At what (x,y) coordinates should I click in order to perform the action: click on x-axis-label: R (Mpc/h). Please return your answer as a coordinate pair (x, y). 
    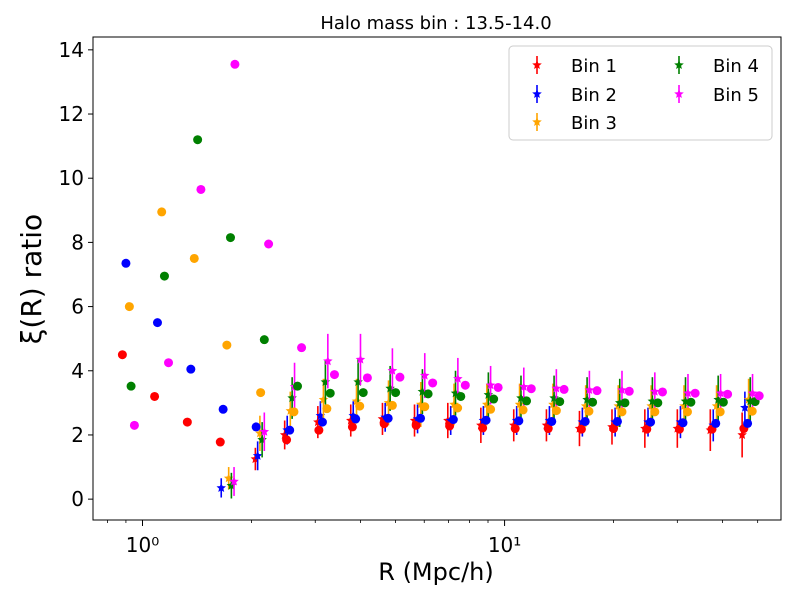
    Looking at the image, I should click on (435, 572).